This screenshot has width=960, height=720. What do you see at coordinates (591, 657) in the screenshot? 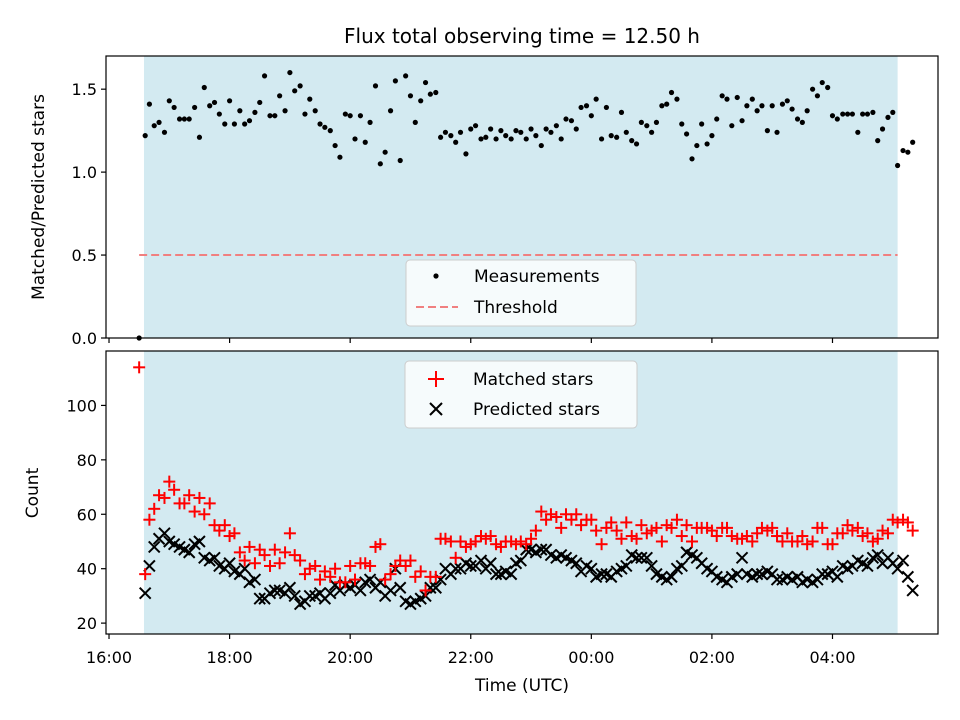
I see `x-tick-label: 00:00` at bounding box center [591, 657].